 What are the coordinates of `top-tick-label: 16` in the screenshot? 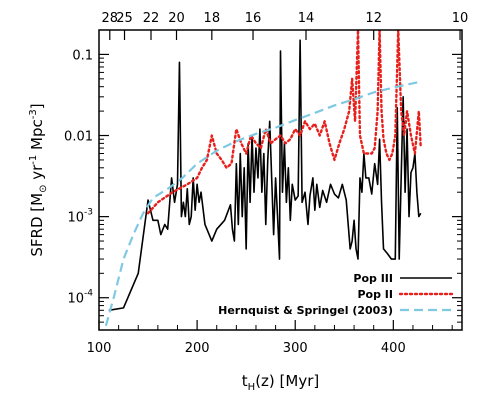 It's located at (253, 18).